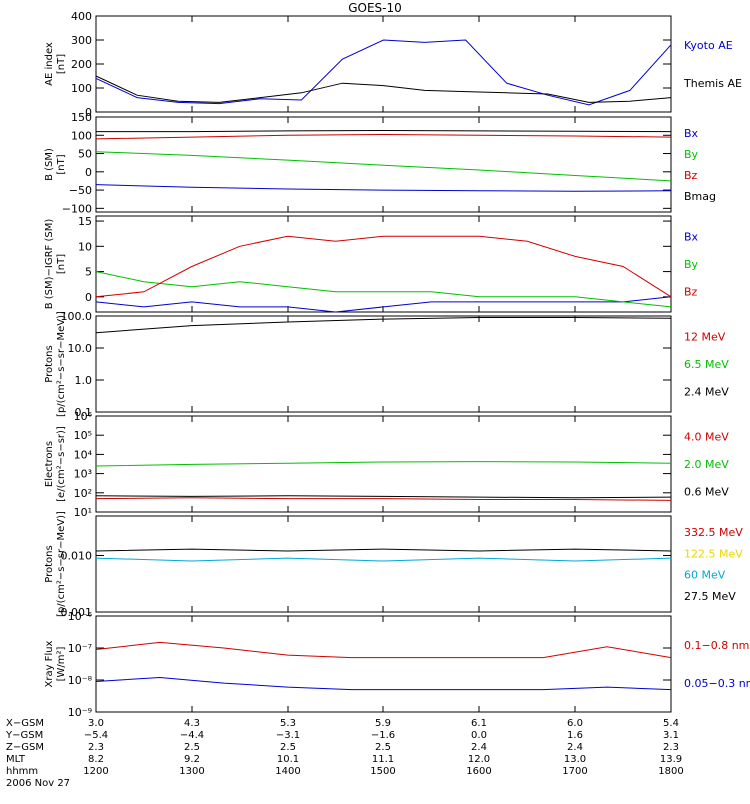 The height and width of the screenshot is (804, 750). I want to click on footer-value: 1600, so click(478, 771).